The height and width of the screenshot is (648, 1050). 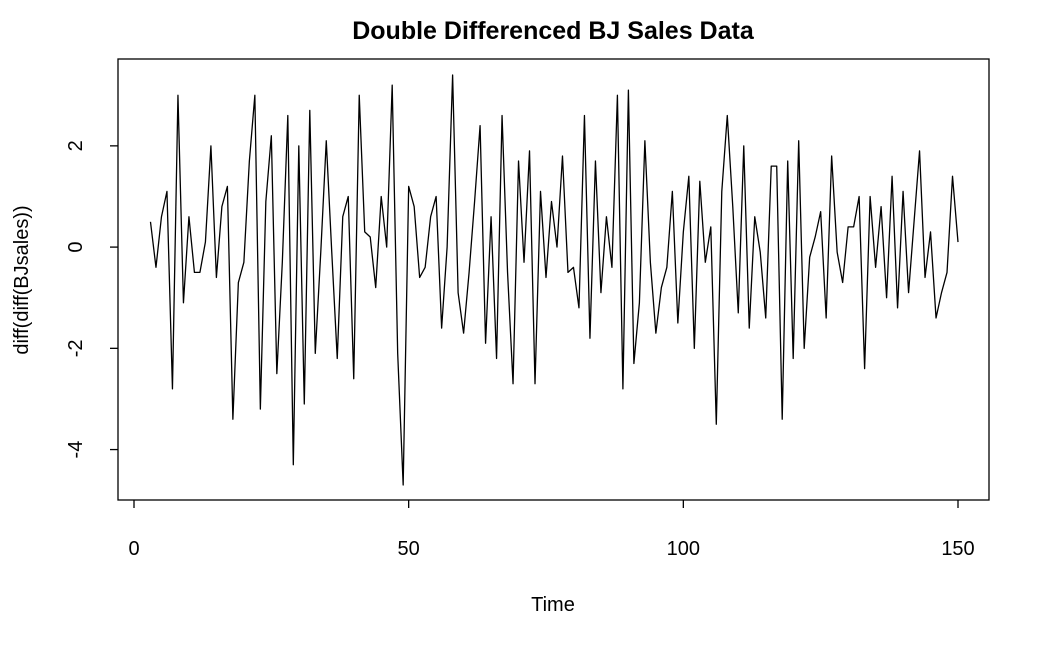 I want to click on y-axis: -4 -2 0 2, so click(x=91, y=299).